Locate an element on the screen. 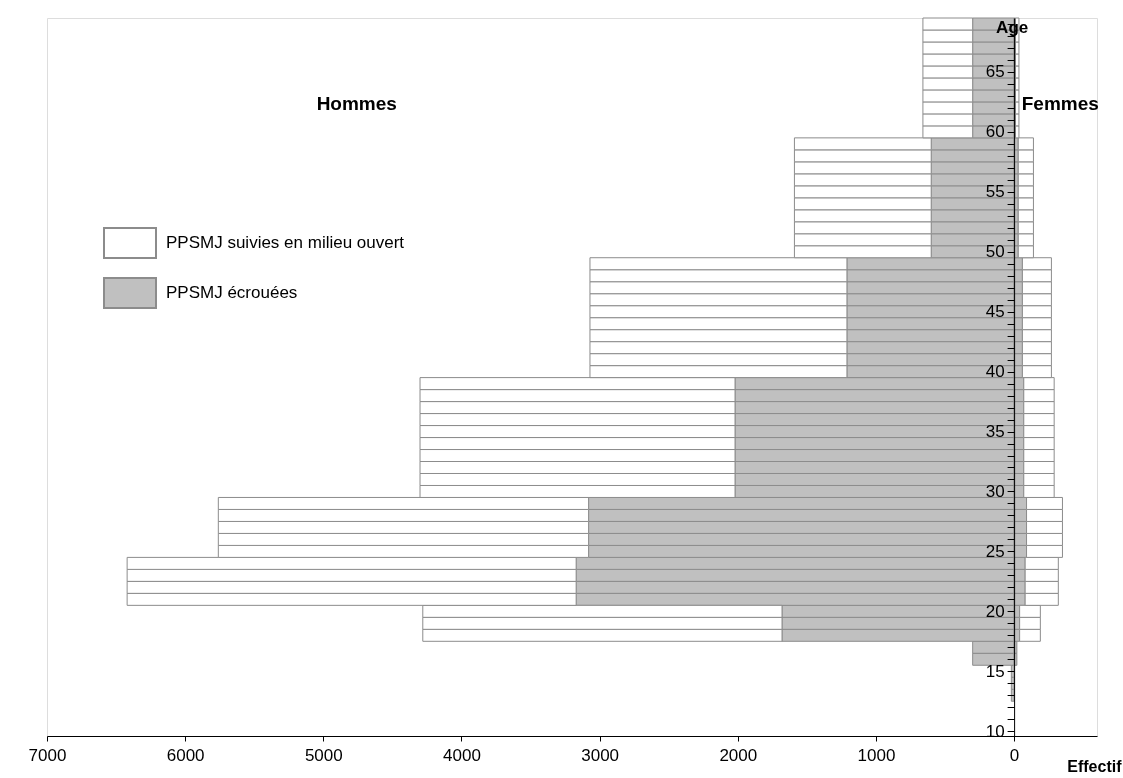  legend-label: PPSMJ suivies en milieu ouvert is located at coordinates (285, 242).